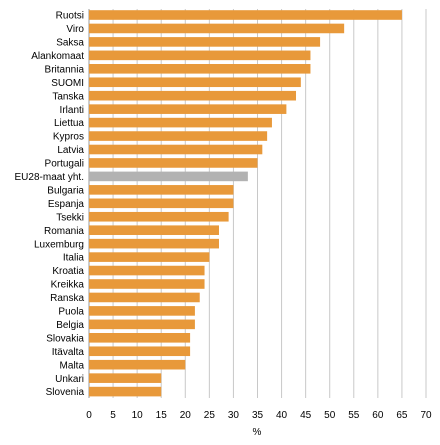 This screenshot has width=440, height=445. I want to click on category-label: Britannia, so click(65, 69).